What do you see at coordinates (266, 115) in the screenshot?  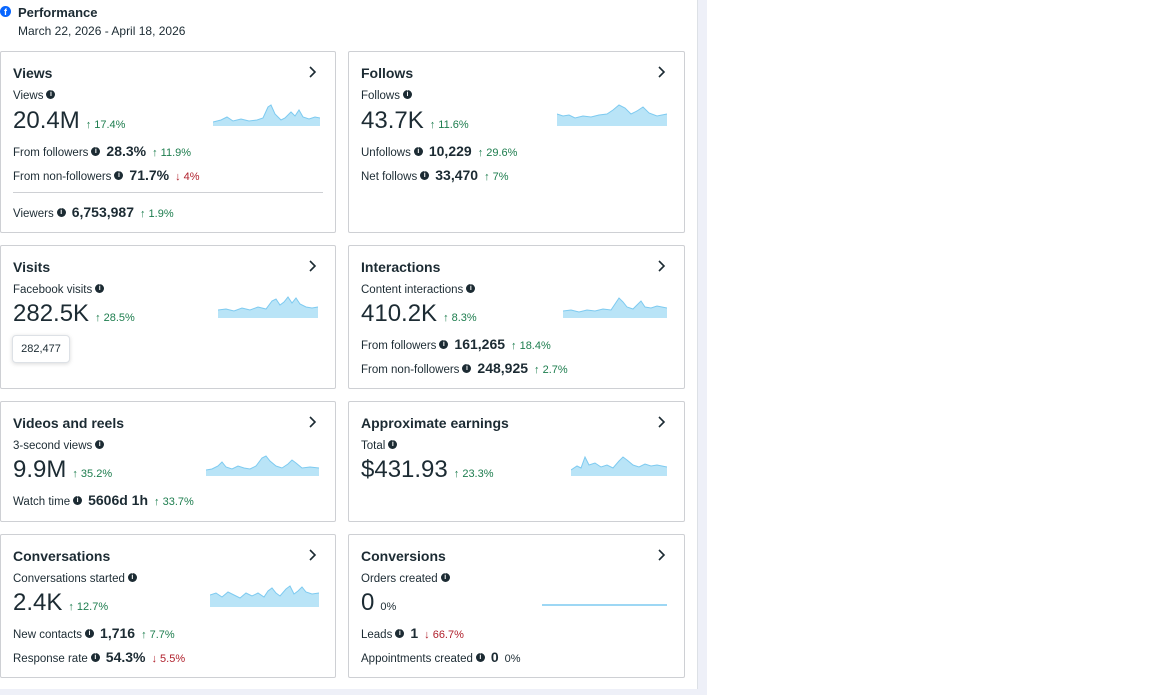 I see `views-sparkline` at bounding box center [266, 115].